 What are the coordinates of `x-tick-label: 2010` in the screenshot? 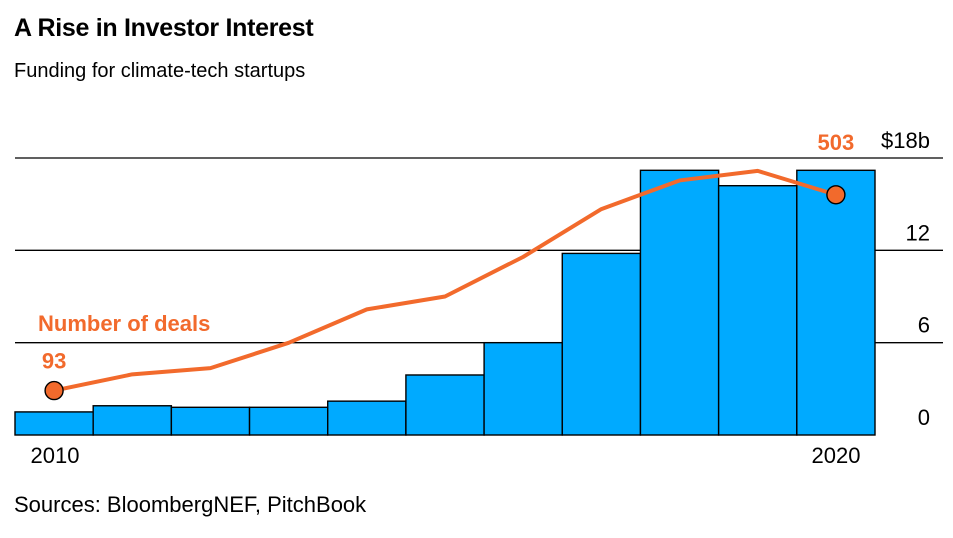 It's located at (55, 455).